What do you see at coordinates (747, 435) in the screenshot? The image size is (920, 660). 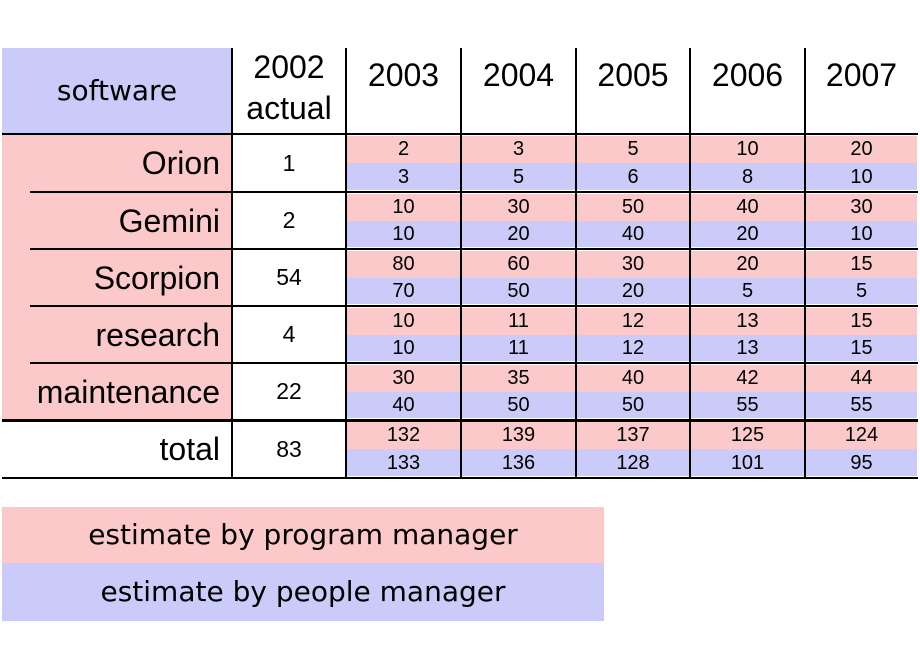 I see `program-estimate: 125` at bounding box center [747, 435].